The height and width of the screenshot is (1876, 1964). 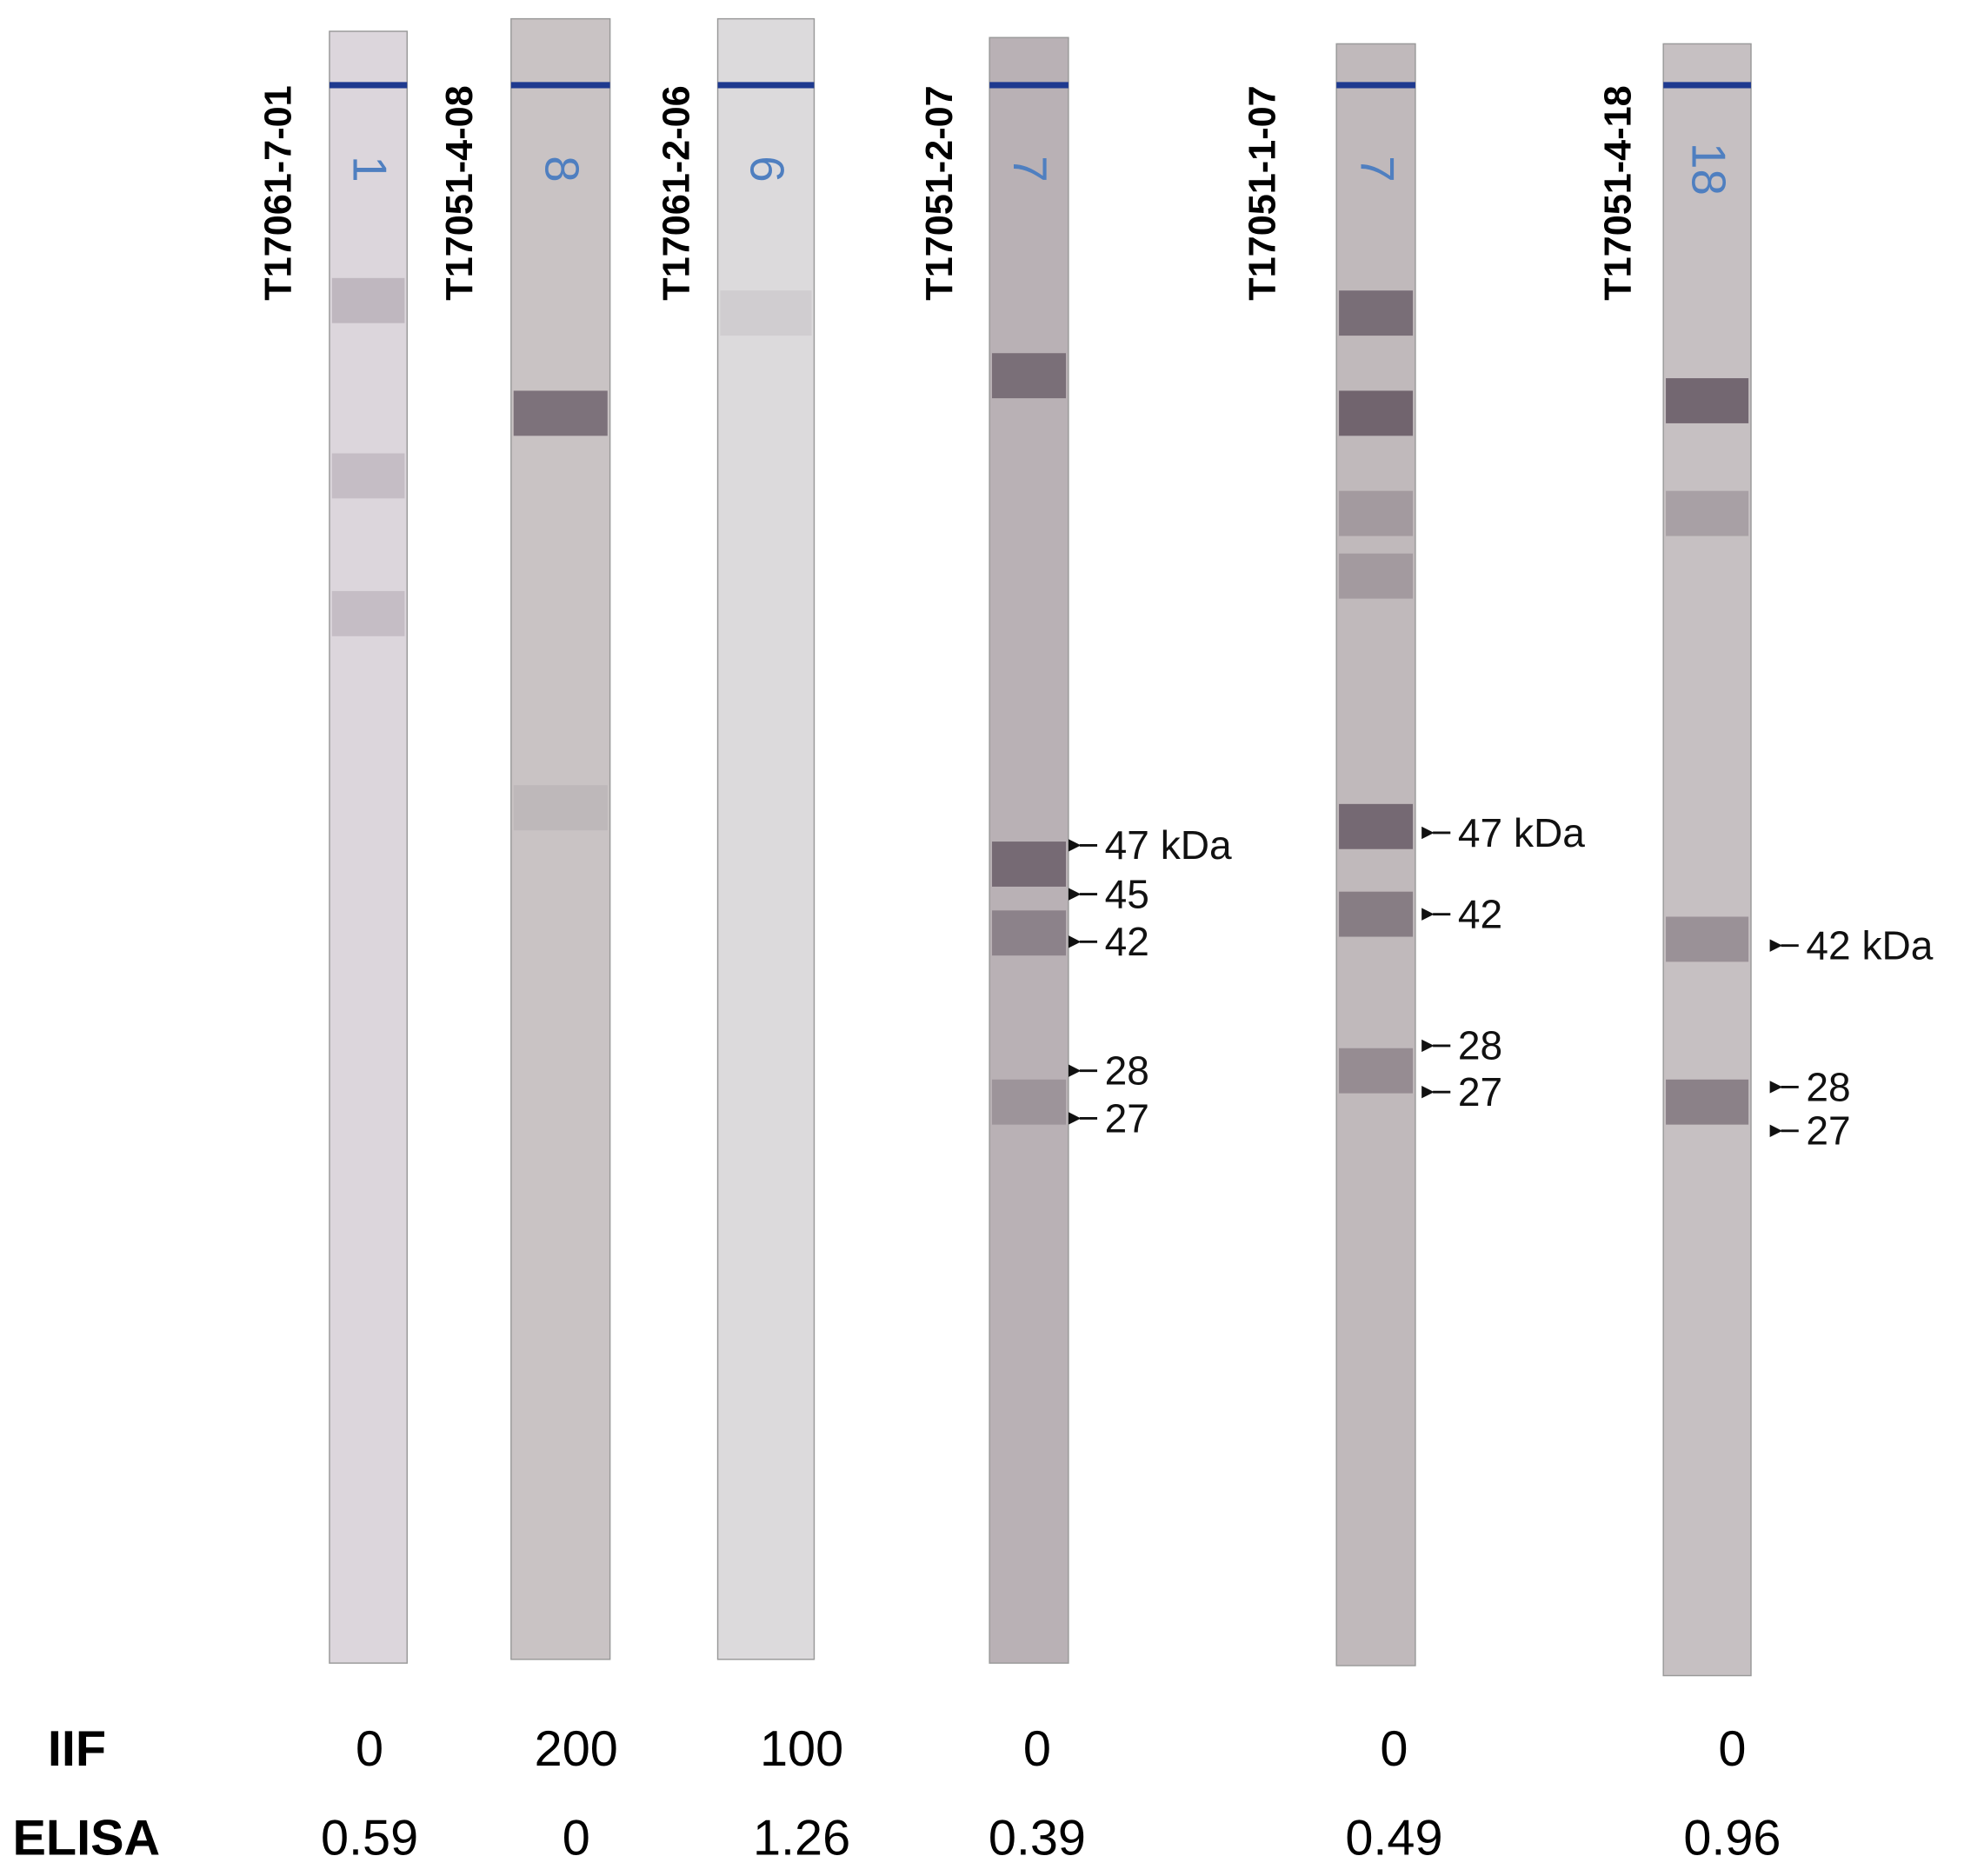 I want to click on strip-id: T17061-7-01, so click(x=278, y=192).